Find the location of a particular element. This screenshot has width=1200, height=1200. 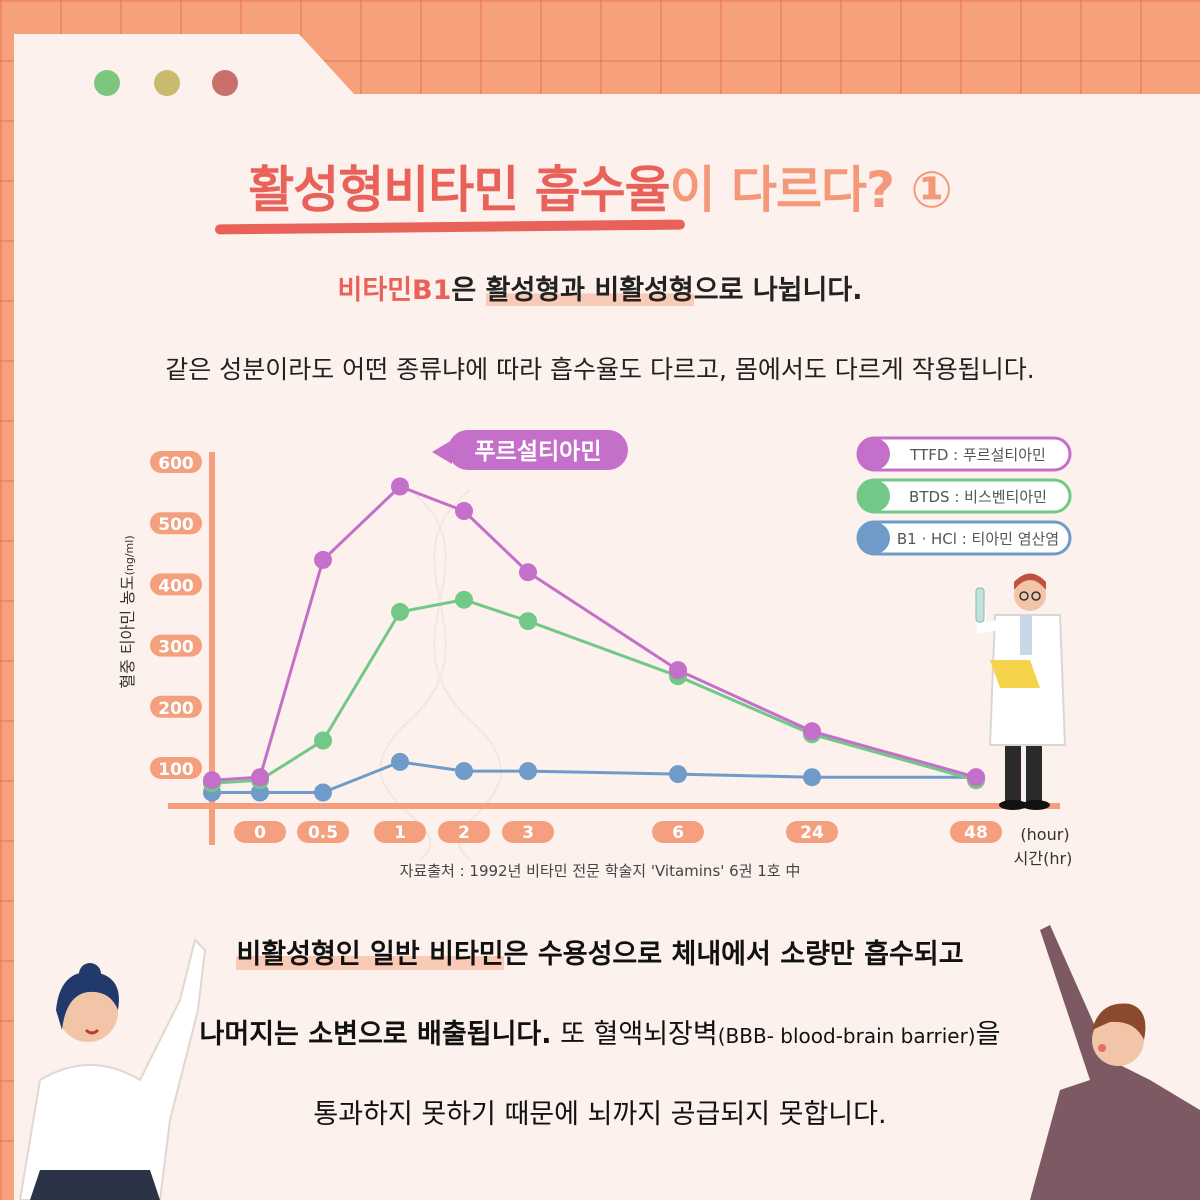

x-tick-label: 48 is located at coordinates (976, 833).